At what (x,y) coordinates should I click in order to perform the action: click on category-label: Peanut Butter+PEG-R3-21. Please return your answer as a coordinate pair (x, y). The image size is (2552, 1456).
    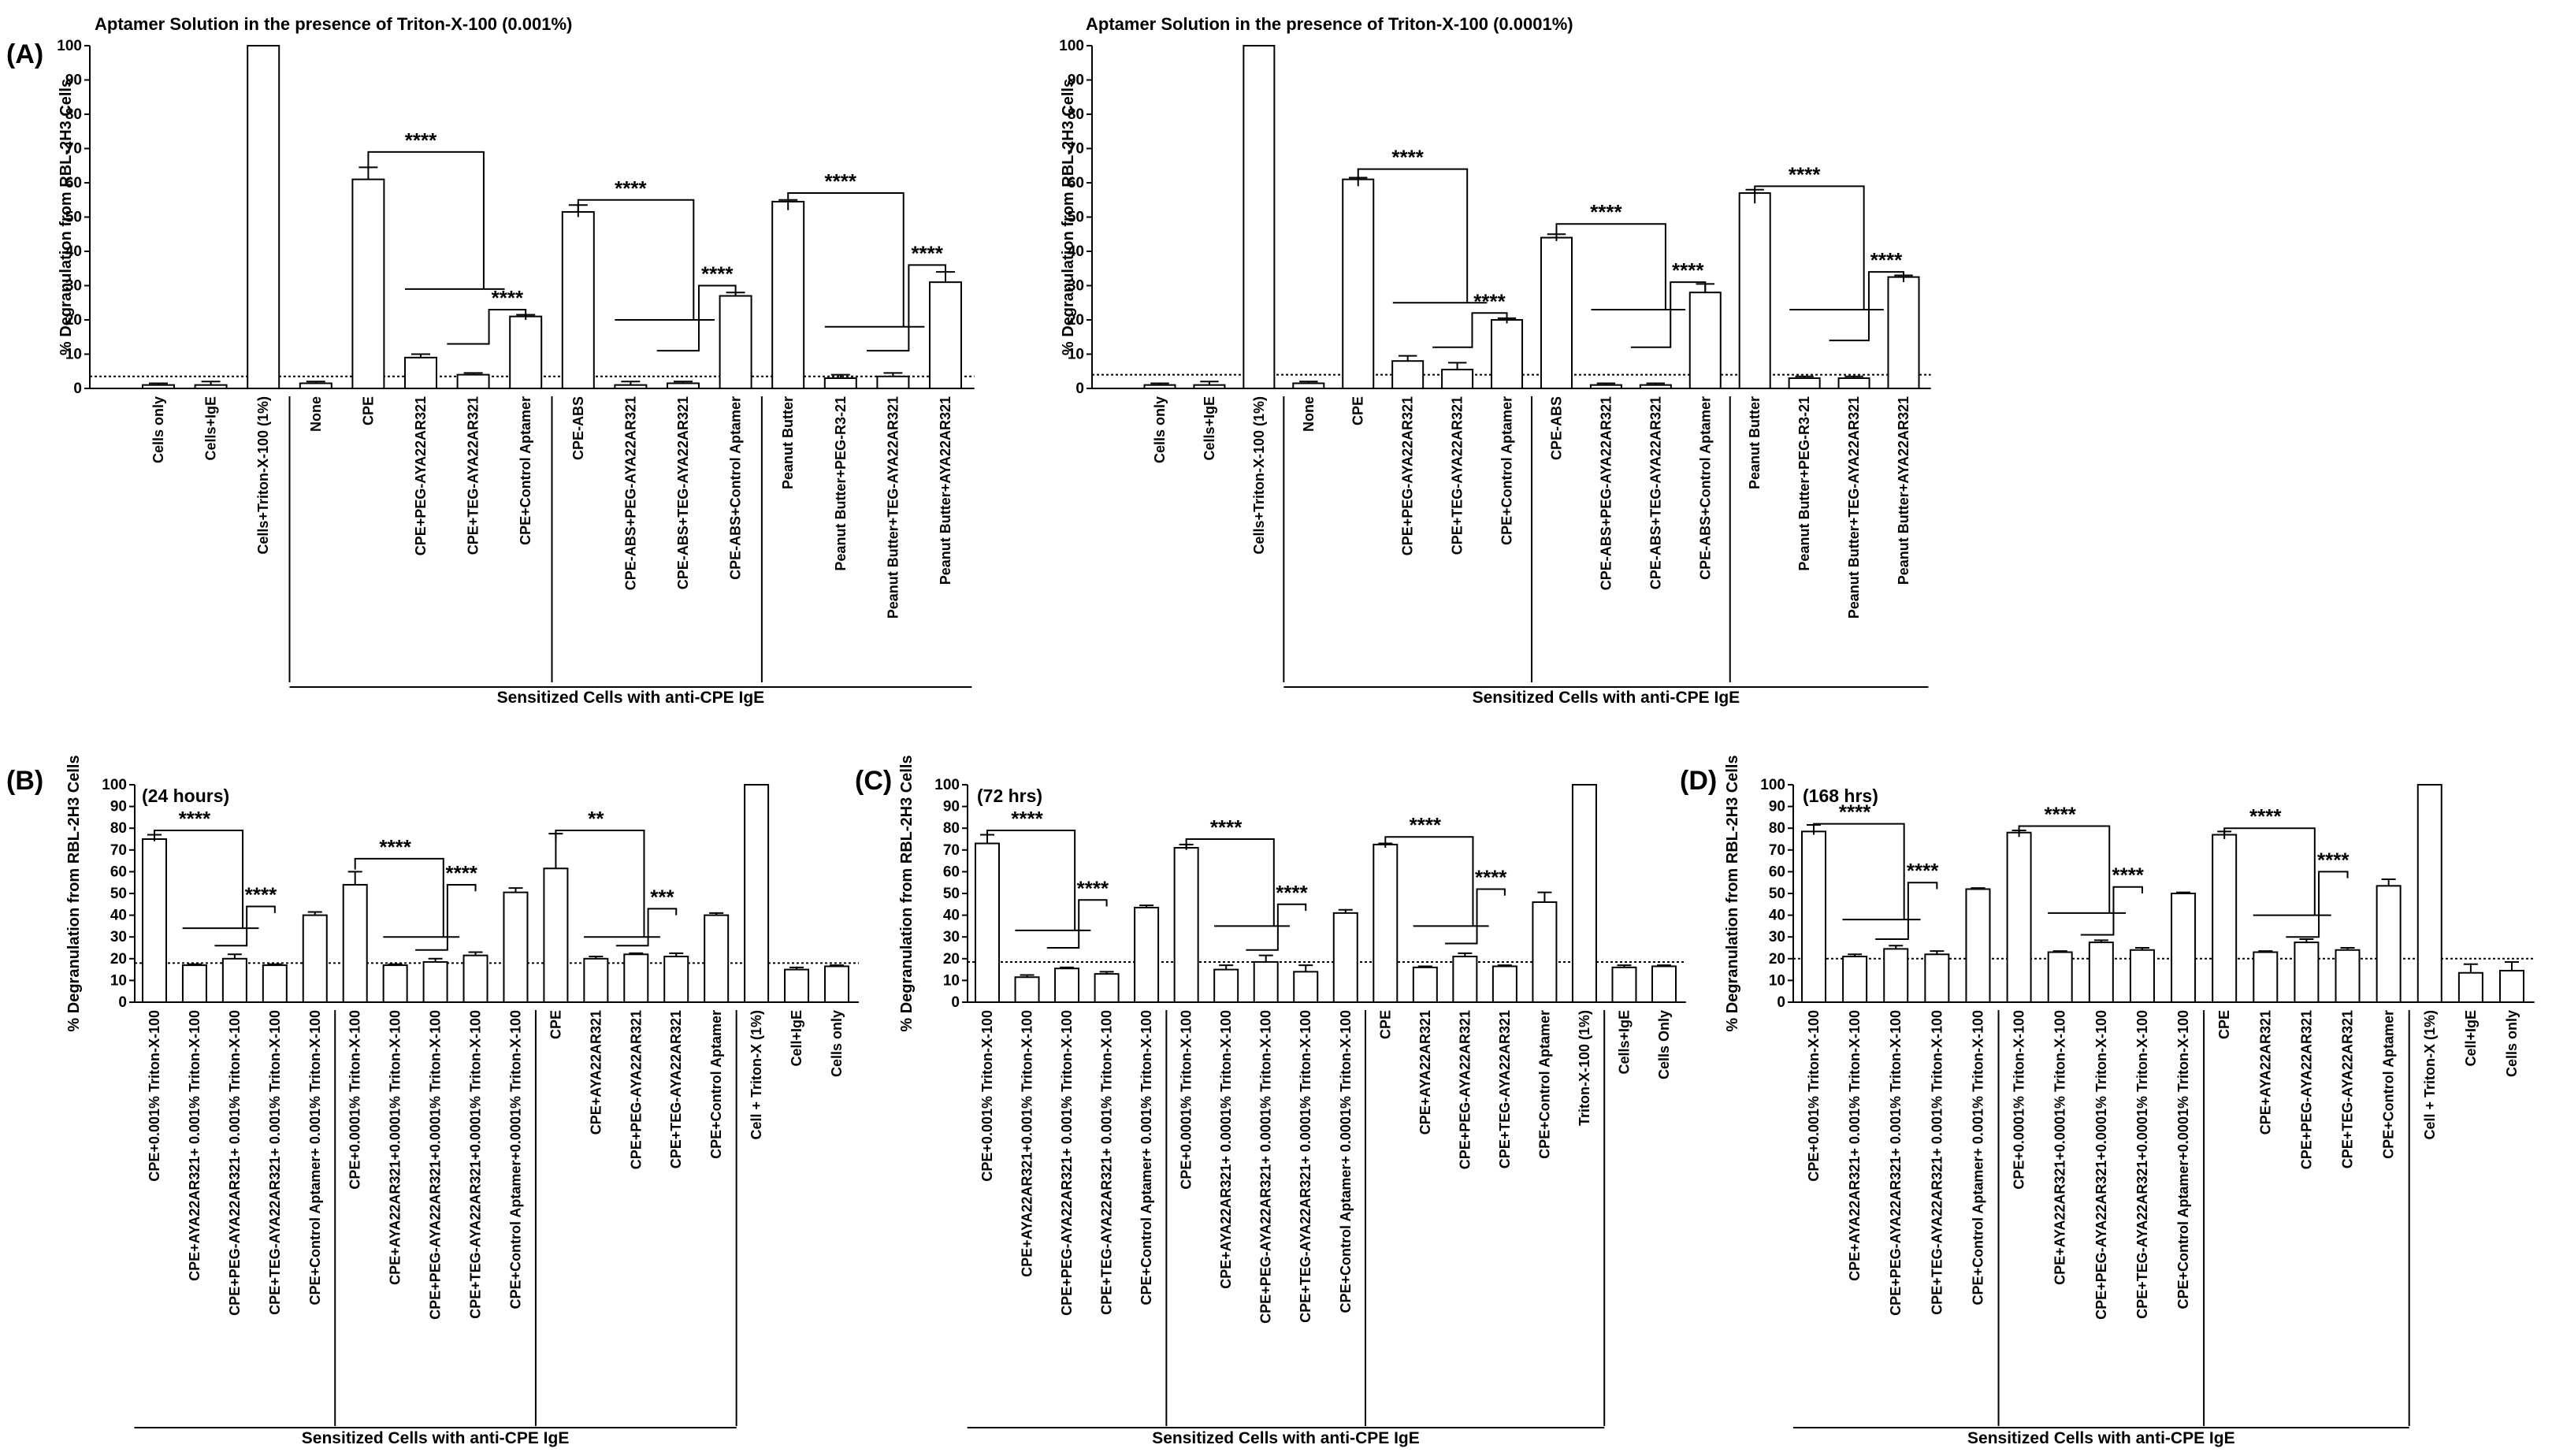
    Looking at the image, I should click on (1804, 483).